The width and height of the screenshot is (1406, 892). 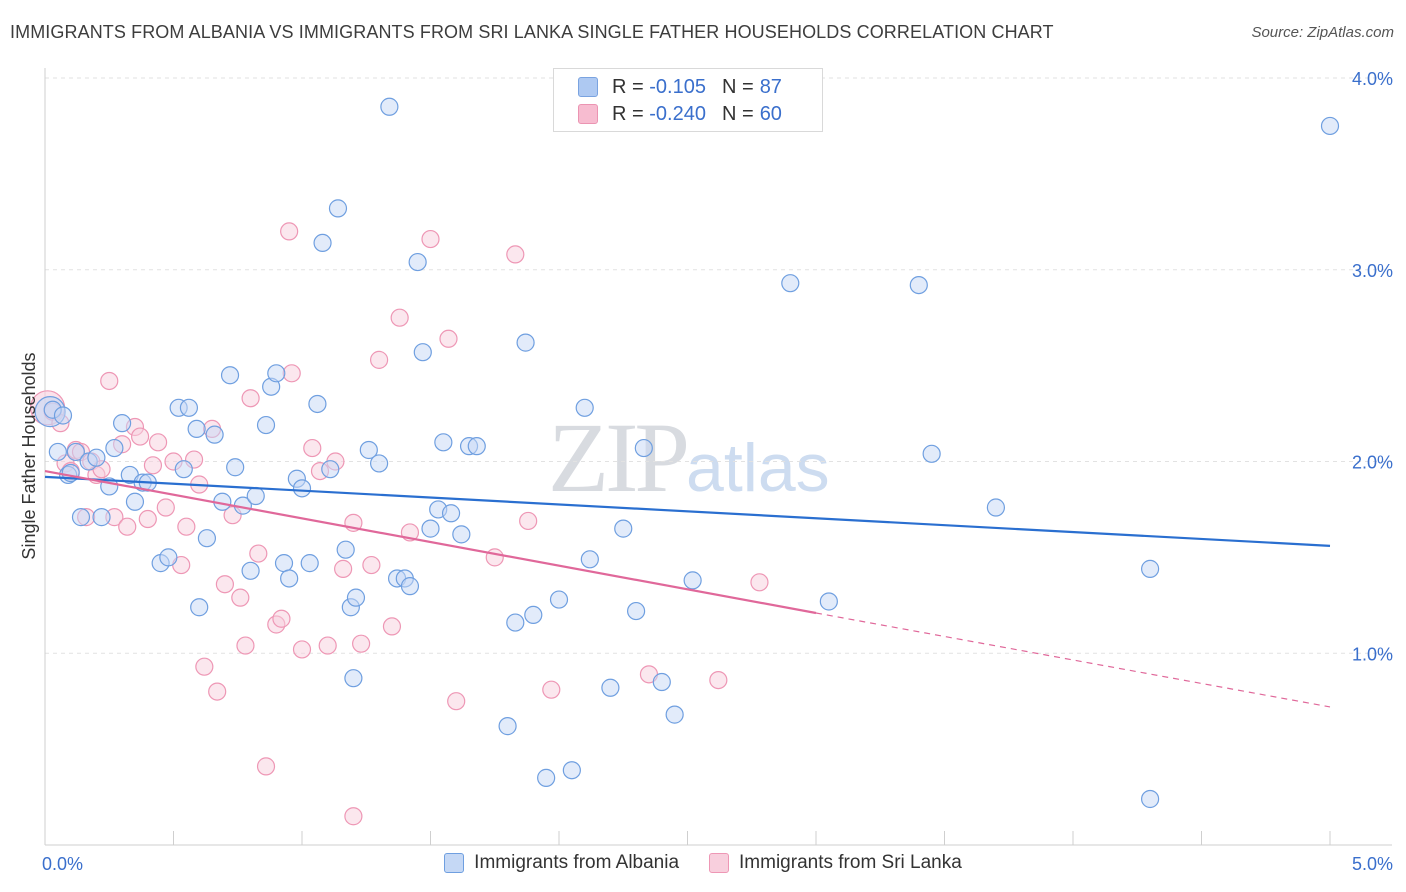 What do you see at coordinates (770, 113) in the screenshot?
I see `n-value-srilanka: 60` at bounding box center [770, 113].